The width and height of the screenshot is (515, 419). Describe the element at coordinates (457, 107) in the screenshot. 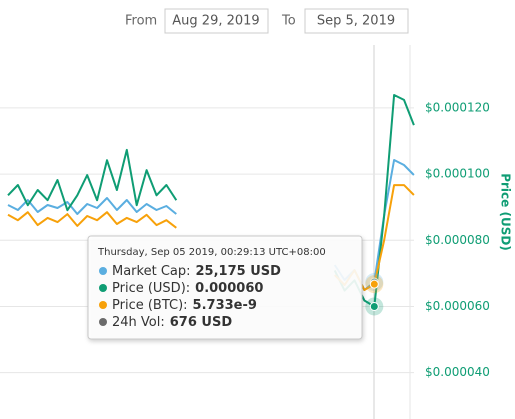

I see `y-tick-label: $0.000120` at that location.